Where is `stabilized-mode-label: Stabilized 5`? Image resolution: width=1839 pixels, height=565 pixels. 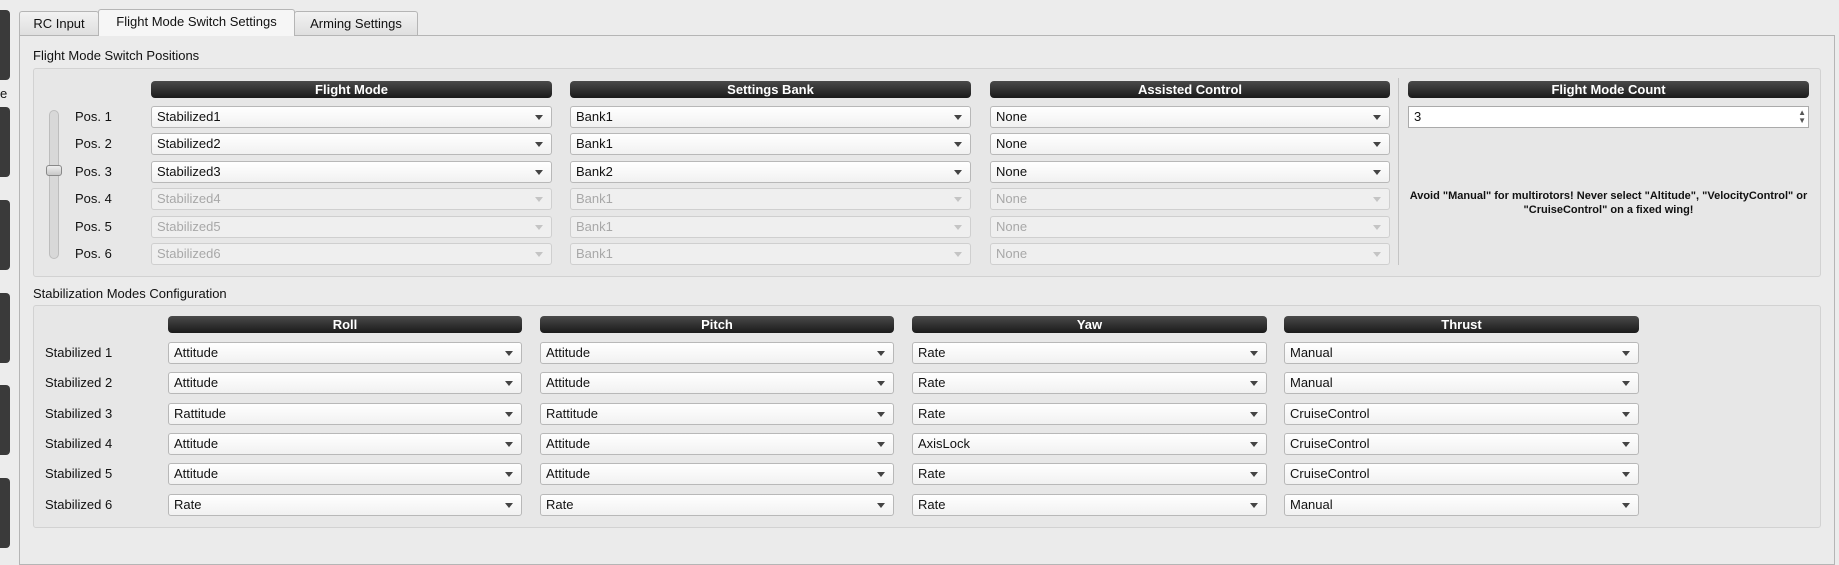 stabilized-mode-label: Stabilized 5 is located at coordinates (79, 474).